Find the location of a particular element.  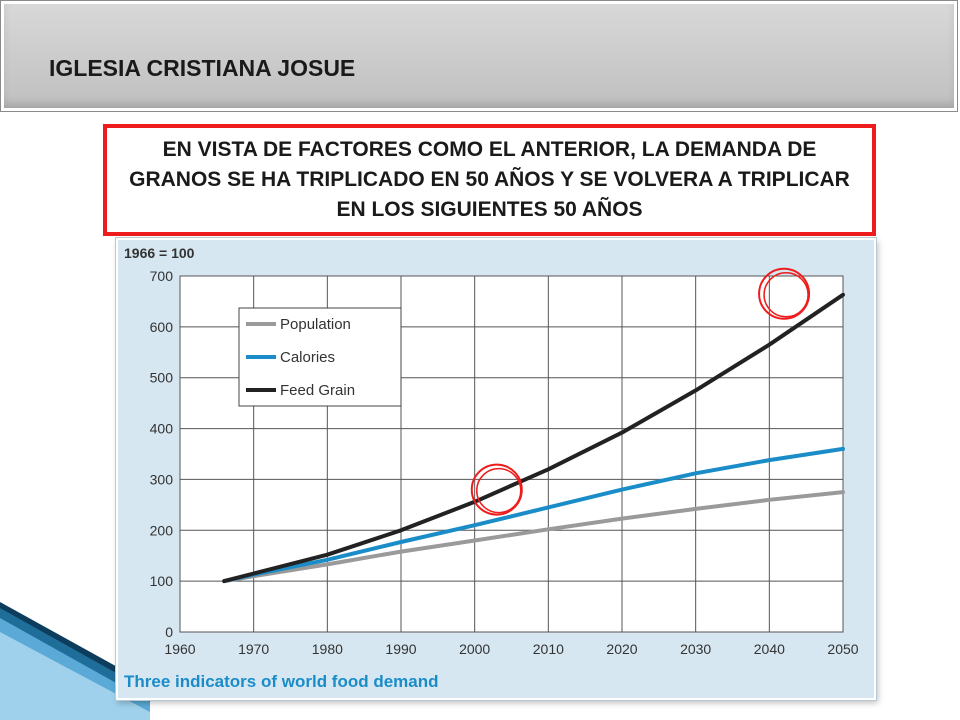

legend-label: Calories is located at coordinates (307, 357).